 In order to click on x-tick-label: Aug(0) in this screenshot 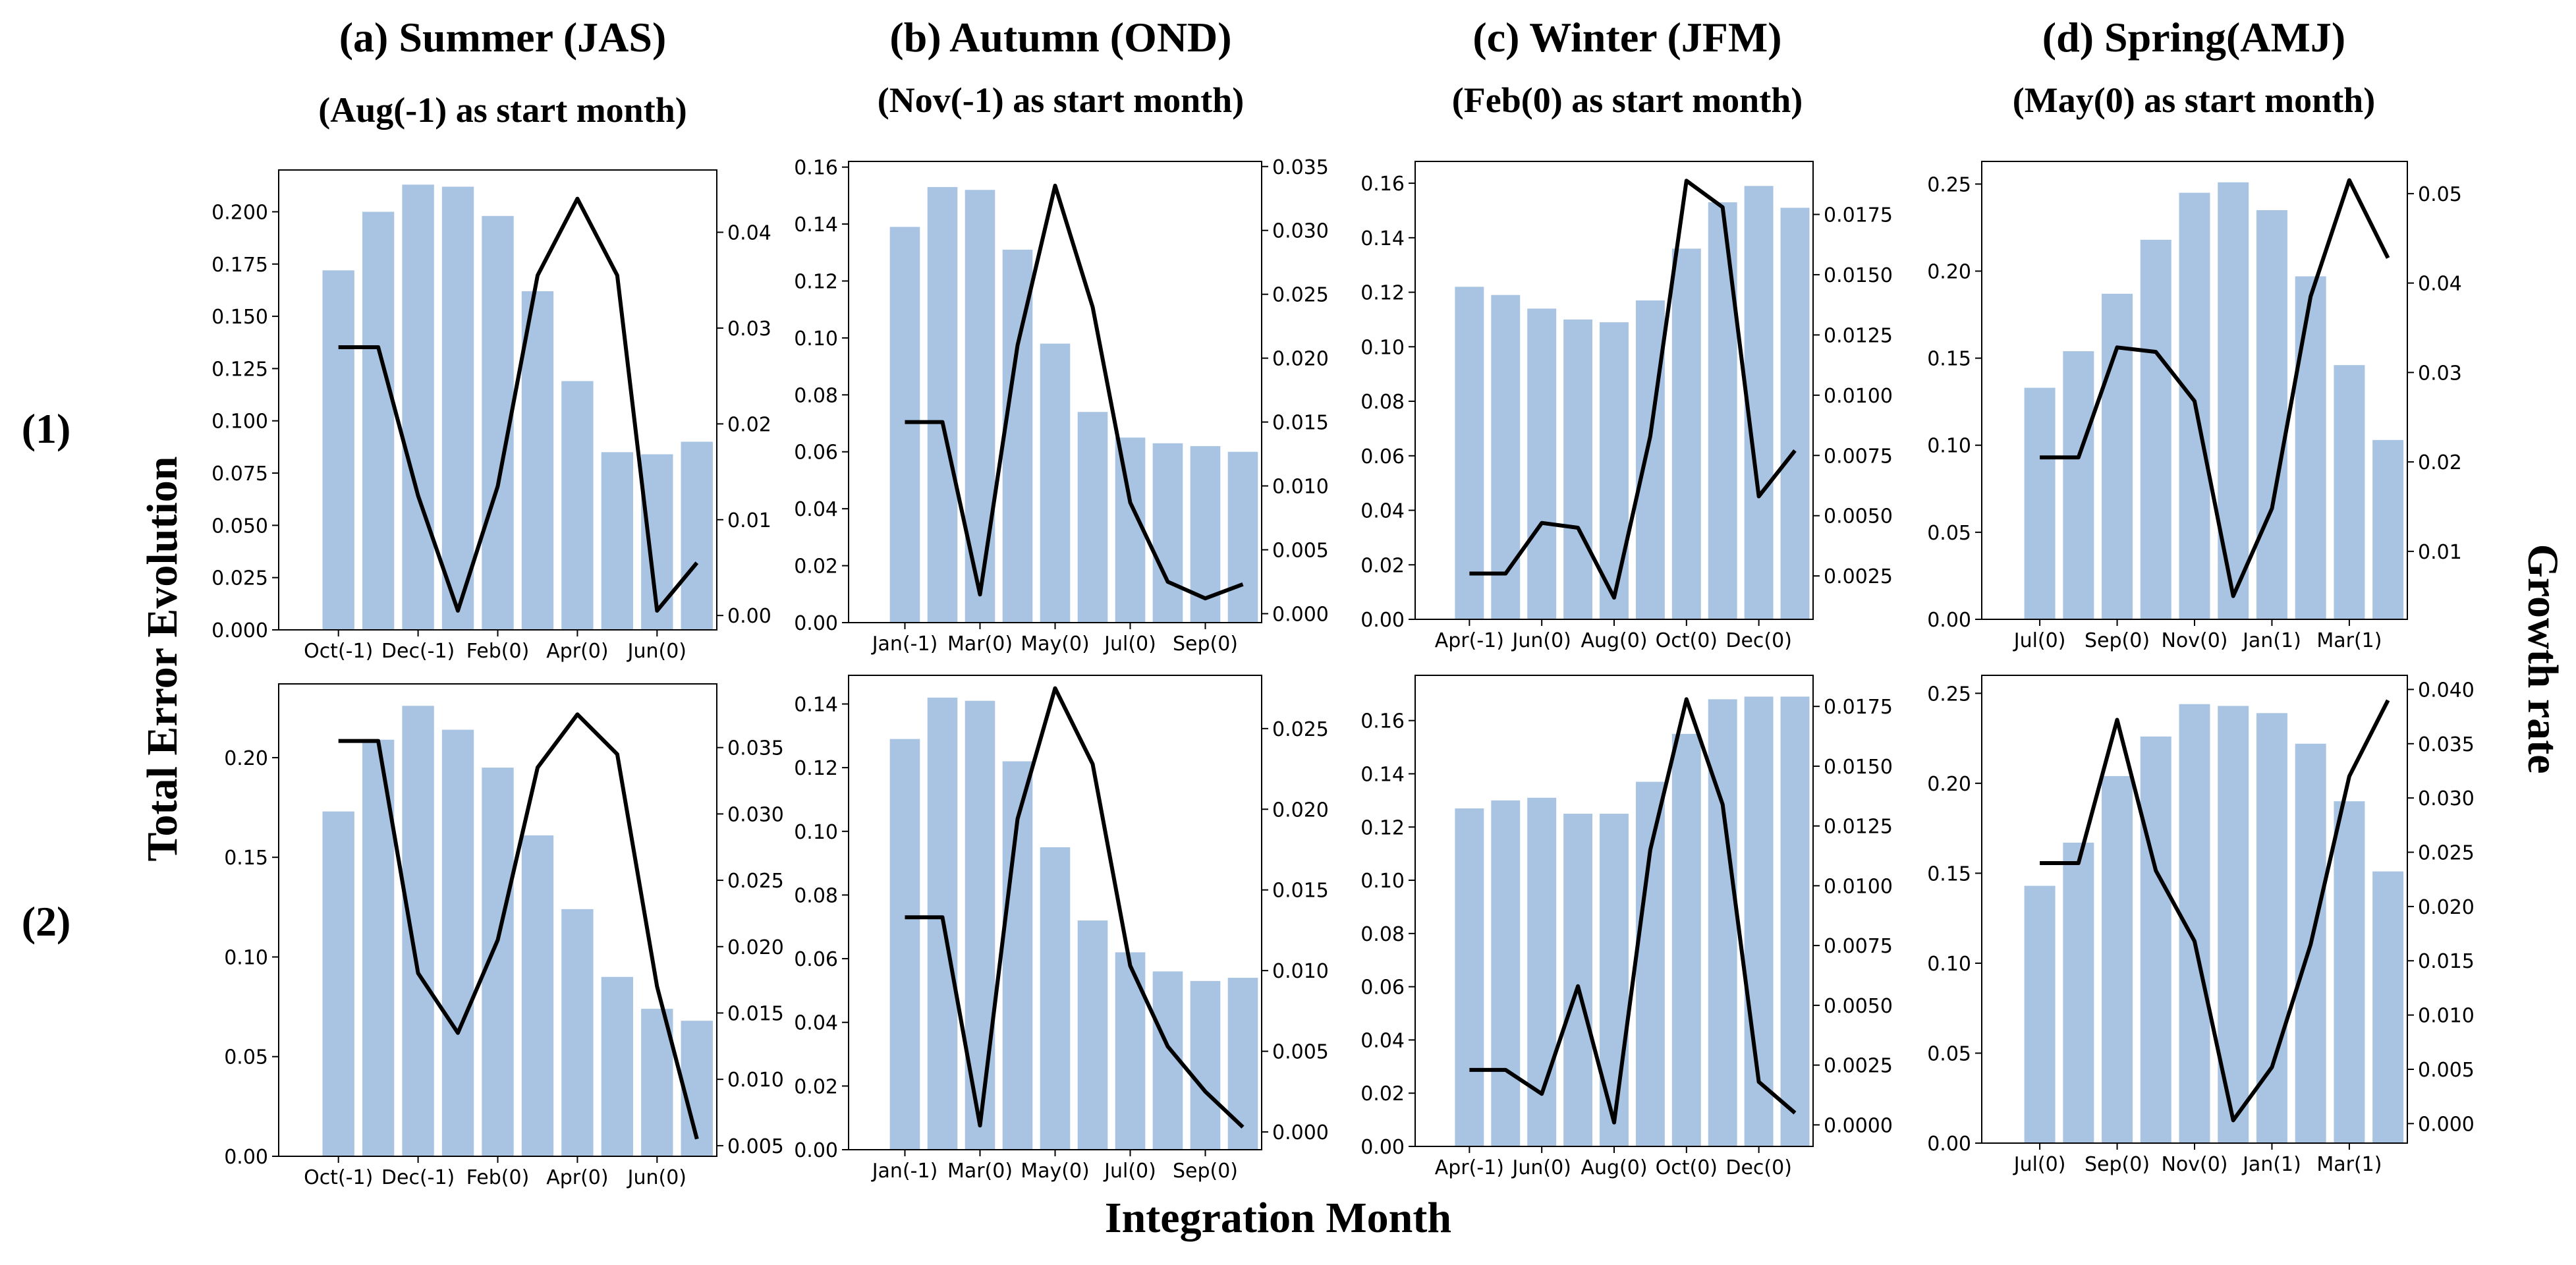, I will do `click(1614, 640)`.